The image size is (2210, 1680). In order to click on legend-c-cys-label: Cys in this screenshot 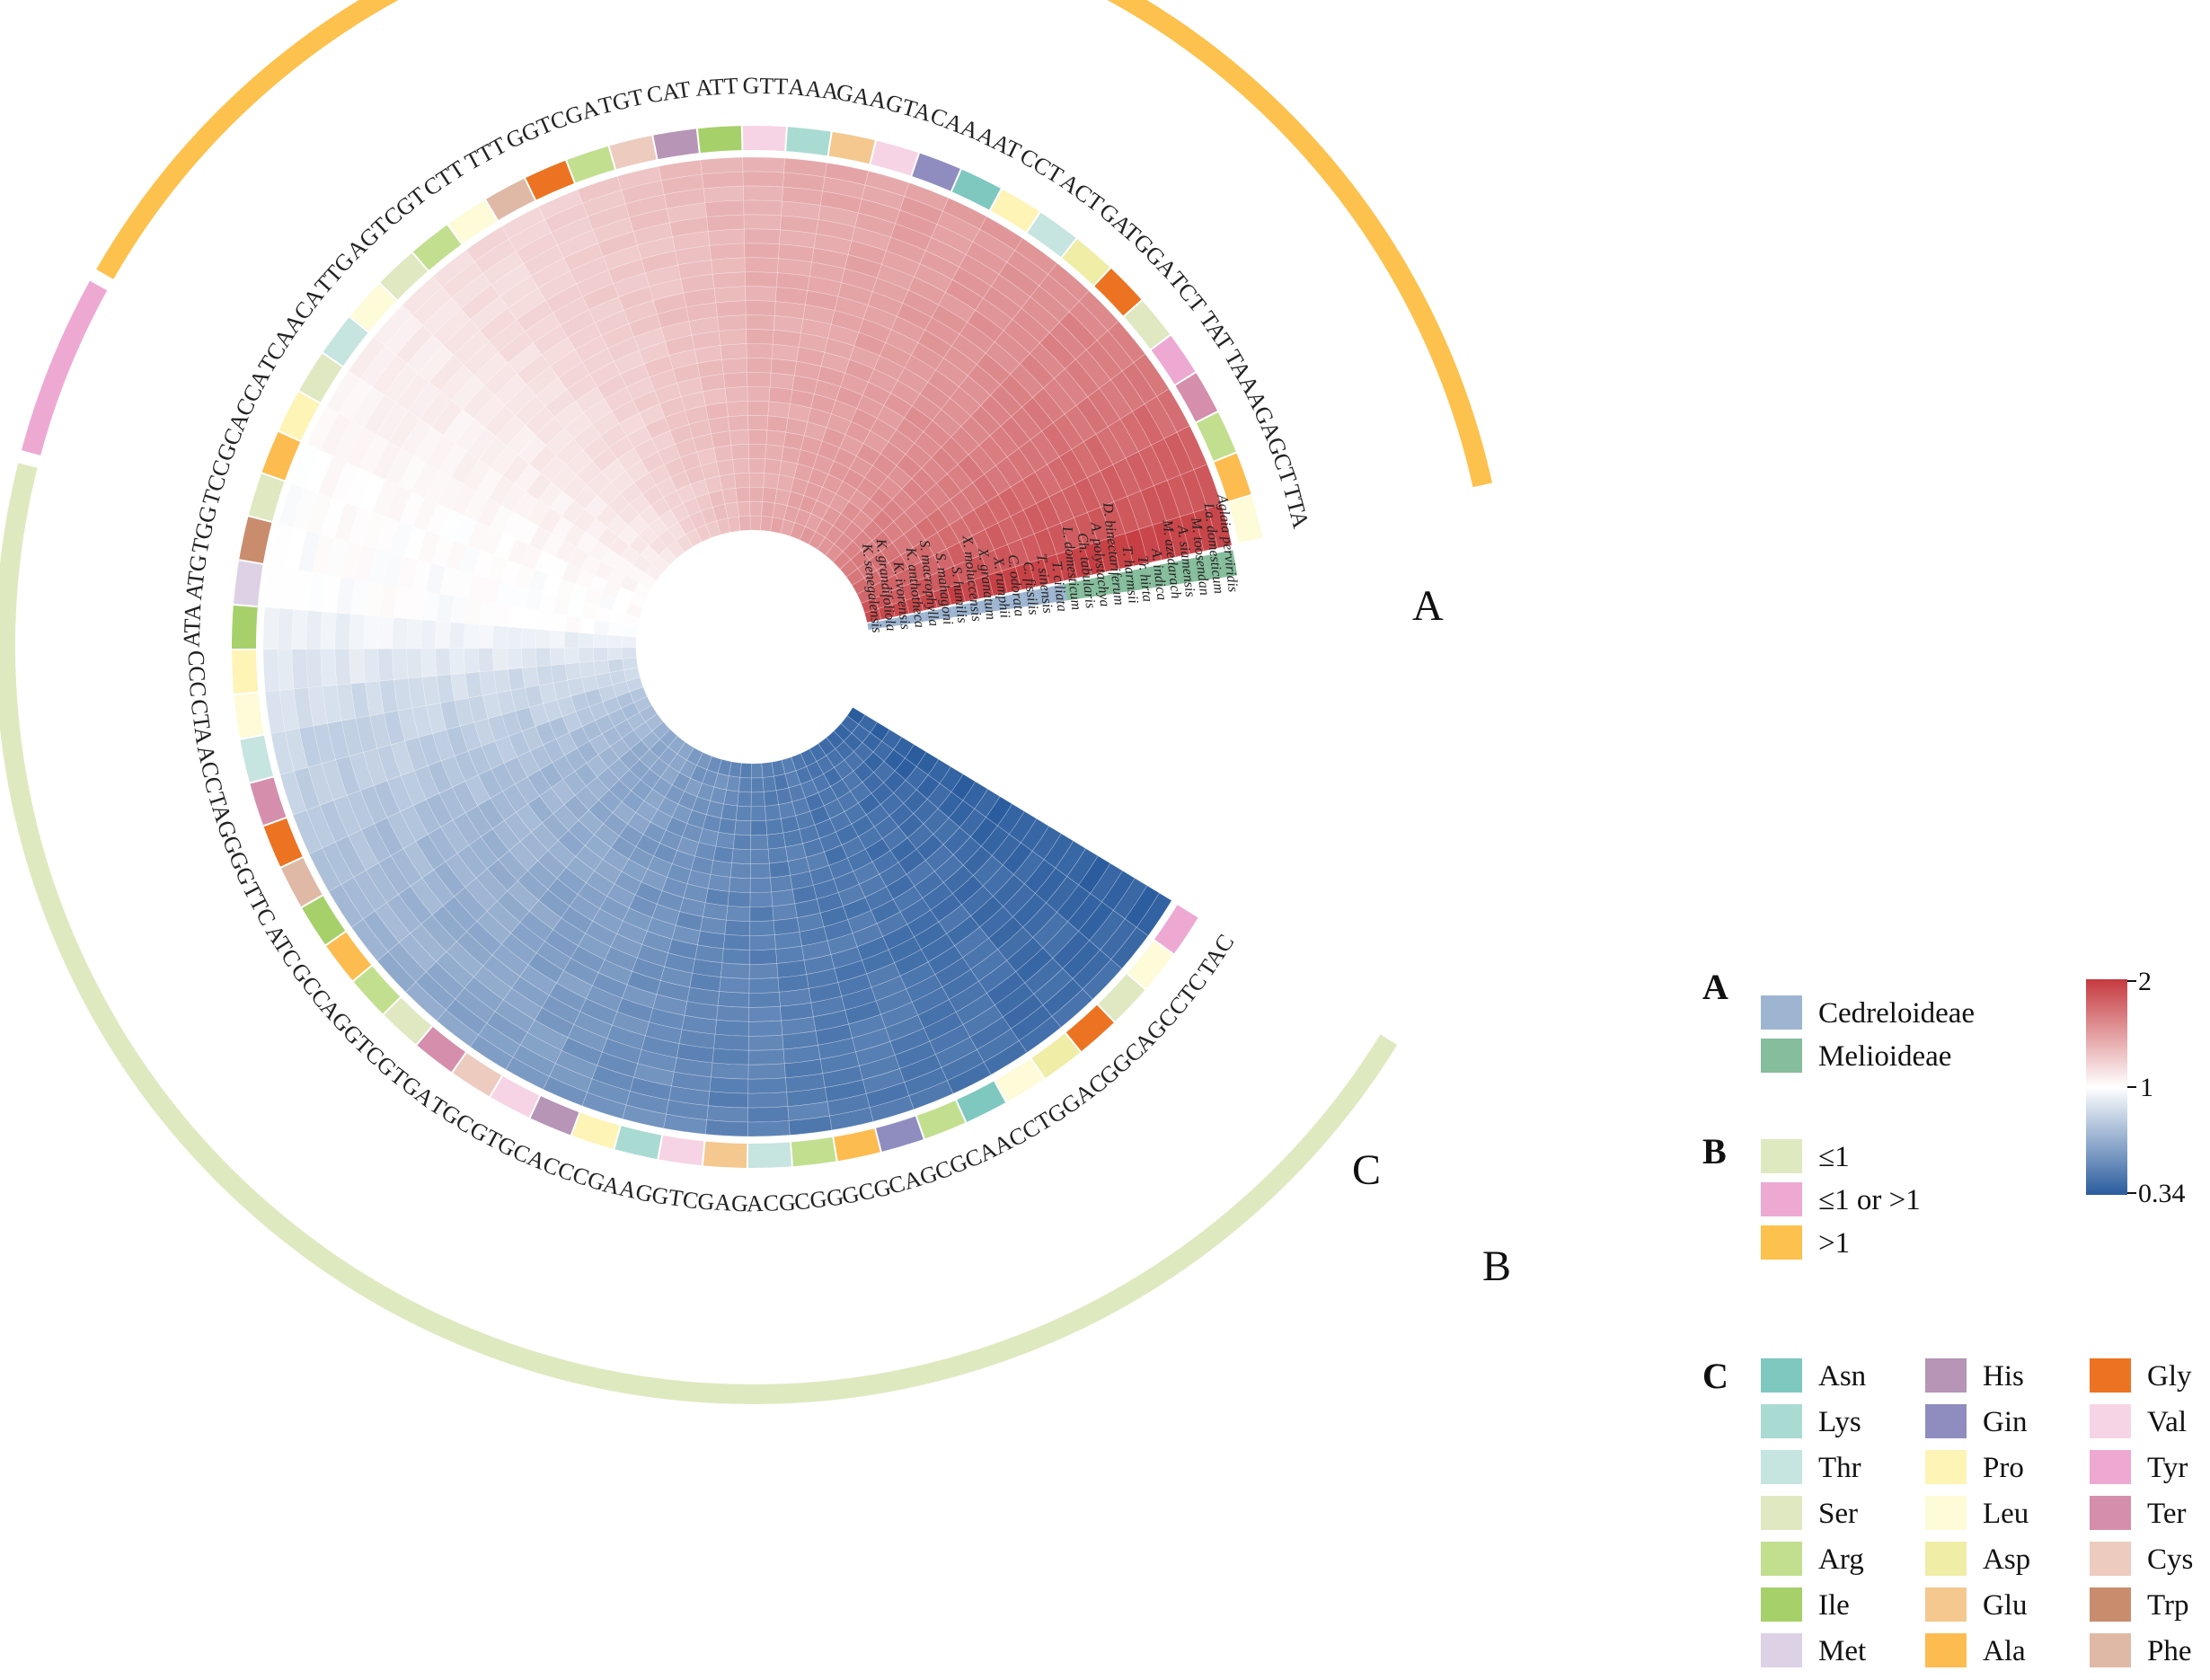, I will do `click(2170, 1559)`.